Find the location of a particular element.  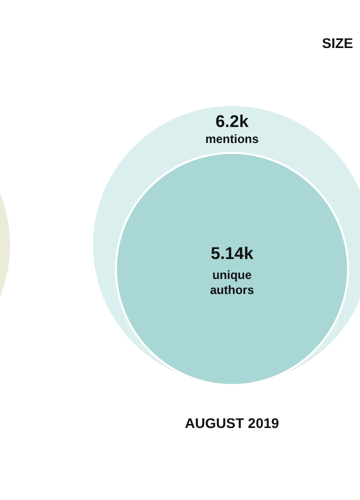

data-label: 5.14k is located at coordinates (232, 253).